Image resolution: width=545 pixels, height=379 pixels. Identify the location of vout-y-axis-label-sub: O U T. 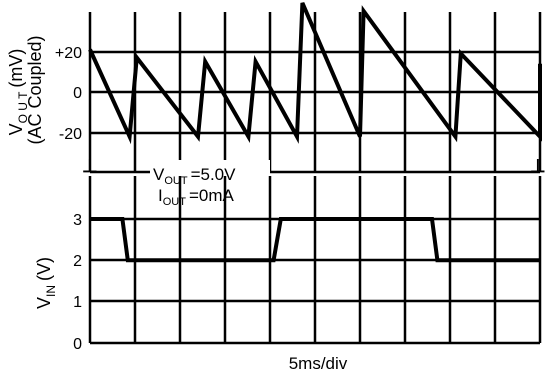
(23, 107).